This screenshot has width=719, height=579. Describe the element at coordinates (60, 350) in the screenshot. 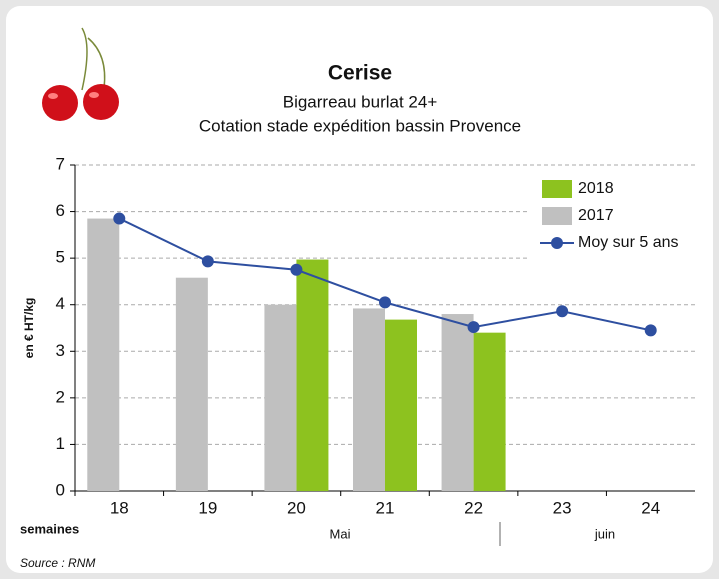

I see `y-tick-label: 3` at that location.